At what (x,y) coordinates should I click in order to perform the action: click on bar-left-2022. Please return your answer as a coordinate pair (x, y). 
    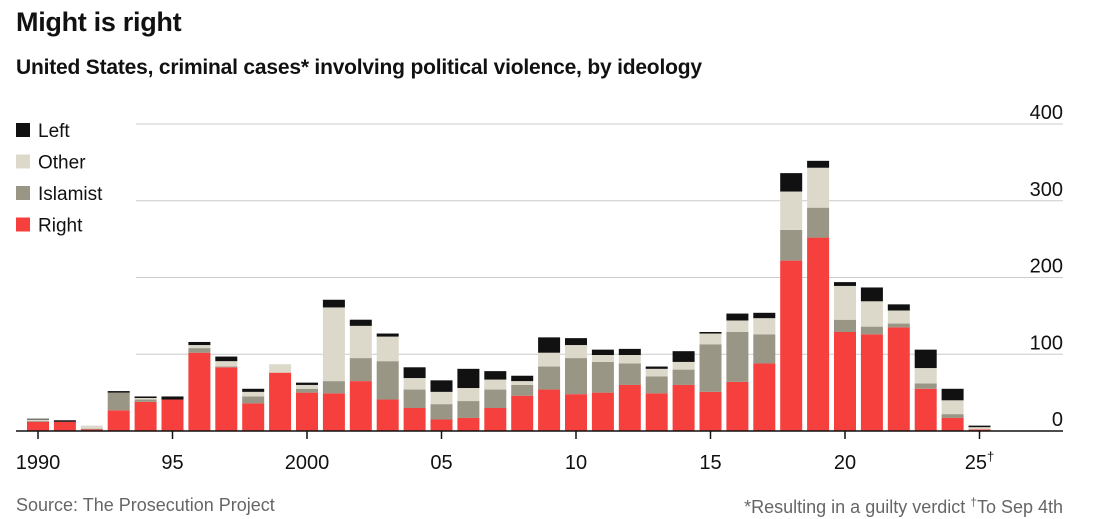
    Looking at the image, I should click on (898, 307).